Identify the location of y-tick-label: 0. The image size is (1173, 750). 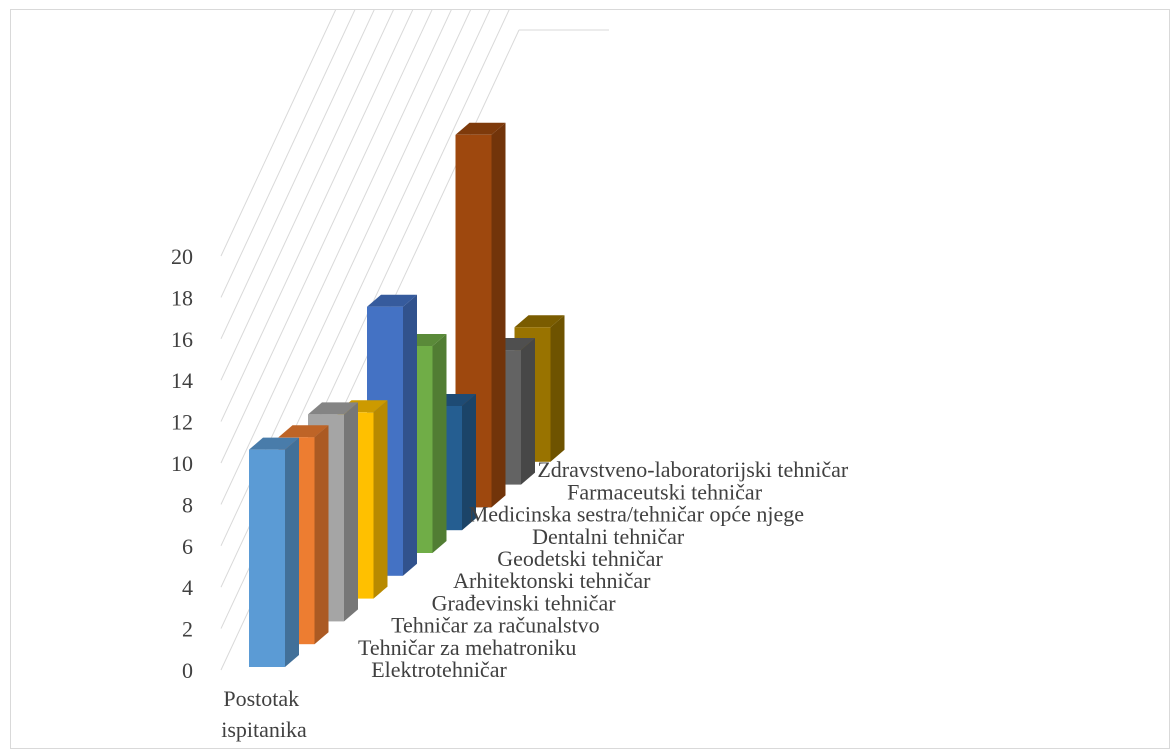
(187, 670).